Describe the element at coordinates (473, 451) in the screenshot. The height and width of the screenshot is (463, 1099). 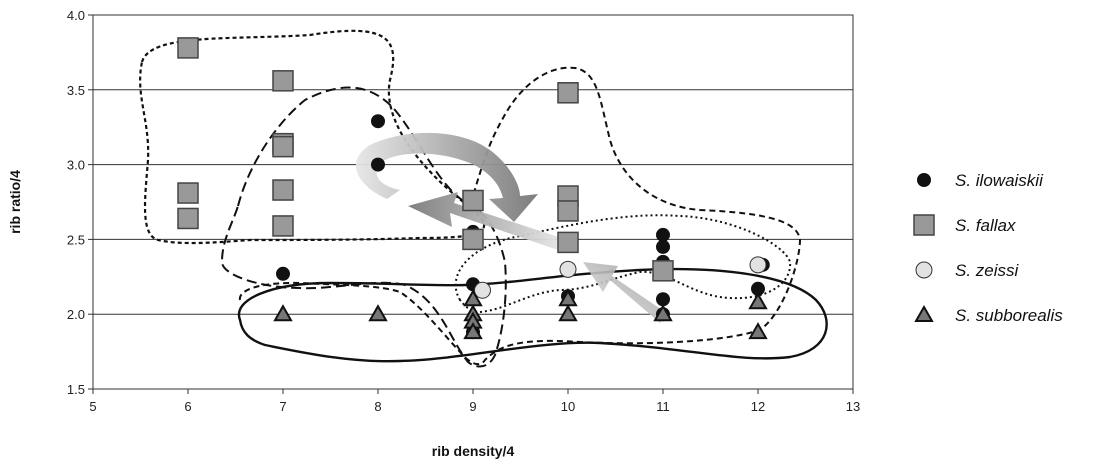
I see `x-axis-title: rib density/4` at that location.